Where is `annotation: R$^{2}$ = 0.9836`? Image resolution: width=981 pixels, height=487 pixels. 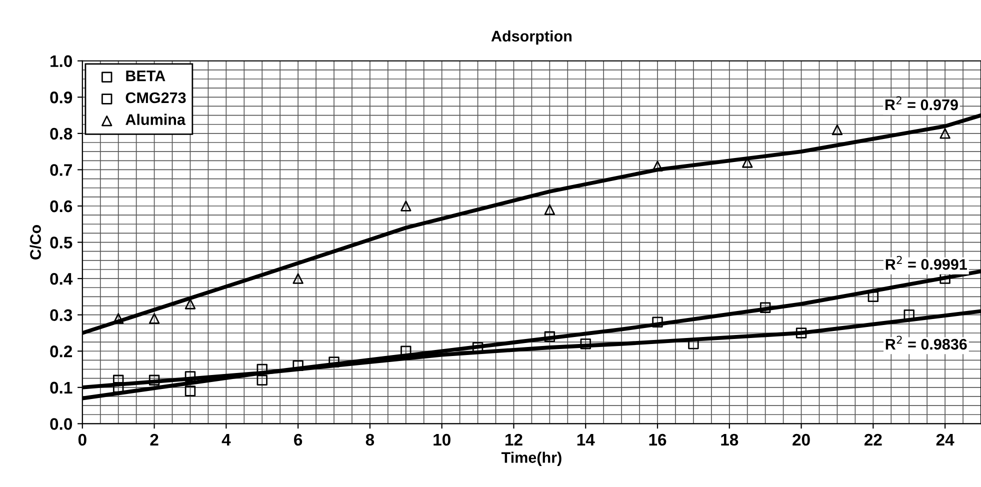
annotation: R$^{2}$ = 0.9836 is located at coordinates (926, 343).